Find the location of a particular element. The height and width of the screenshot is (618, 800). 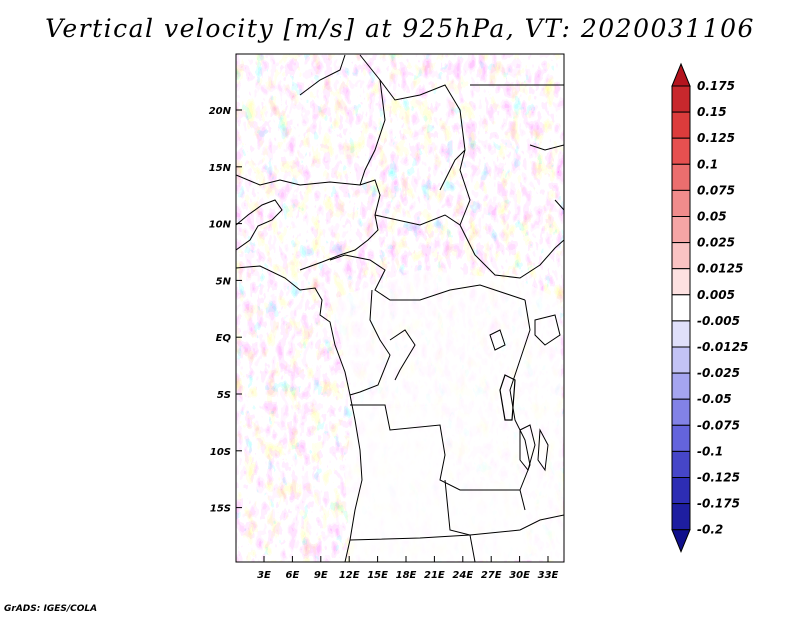

lat-tick-label: EQ is located at coordinates (224, 338).